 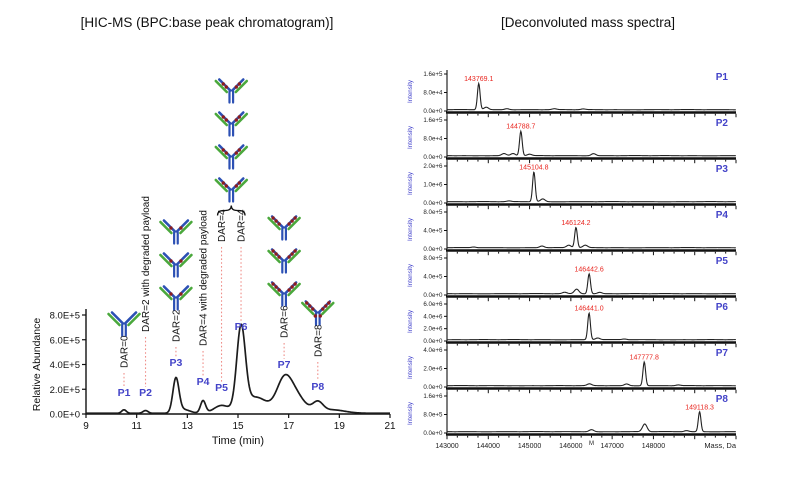 What do you see at coordinates (284, 365) in the screenshot?
I see `peak-label-P7: P7` at bounding box center [284, 365].